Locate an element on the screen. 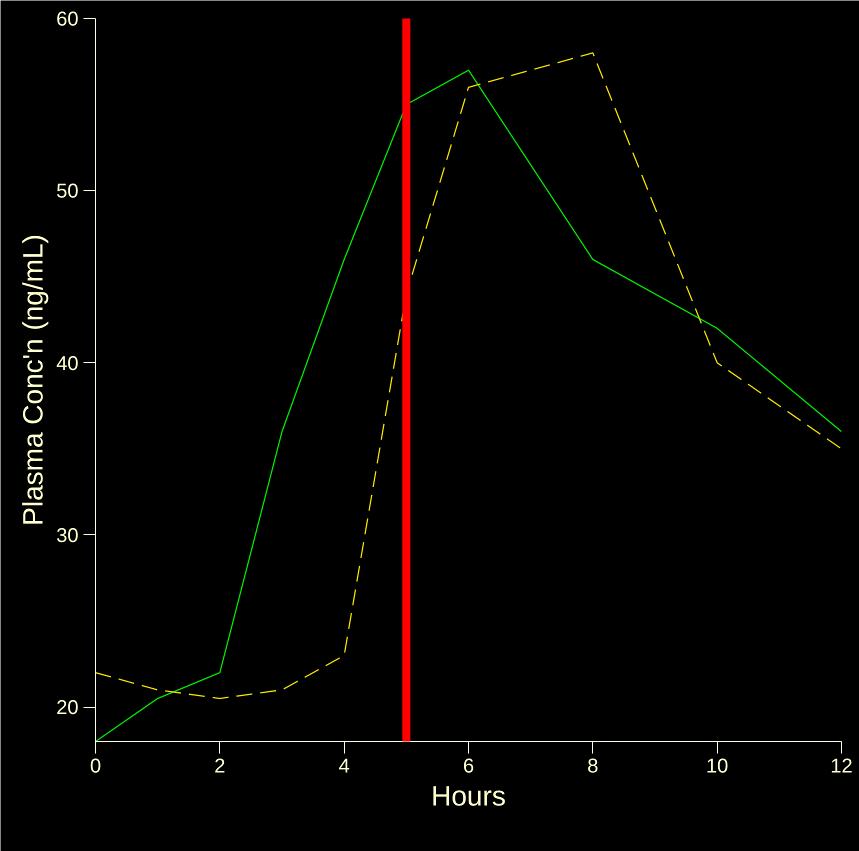 The height and width of the screenshot is (851, 859). x-tick-label: 6 is located at coordinates (468, 767).